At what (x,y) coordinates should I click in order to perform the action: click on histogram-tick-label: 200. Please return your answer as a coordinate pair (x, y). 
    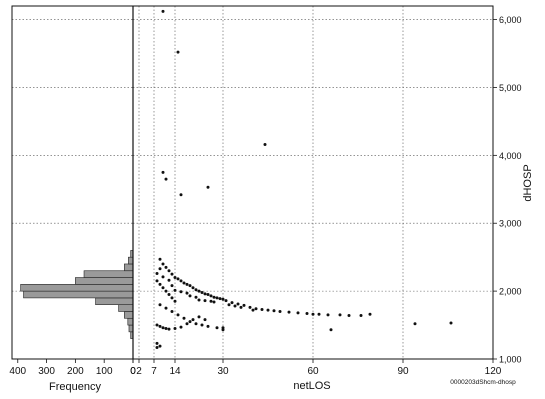
    Looking at the image, I should click on (75, 371).